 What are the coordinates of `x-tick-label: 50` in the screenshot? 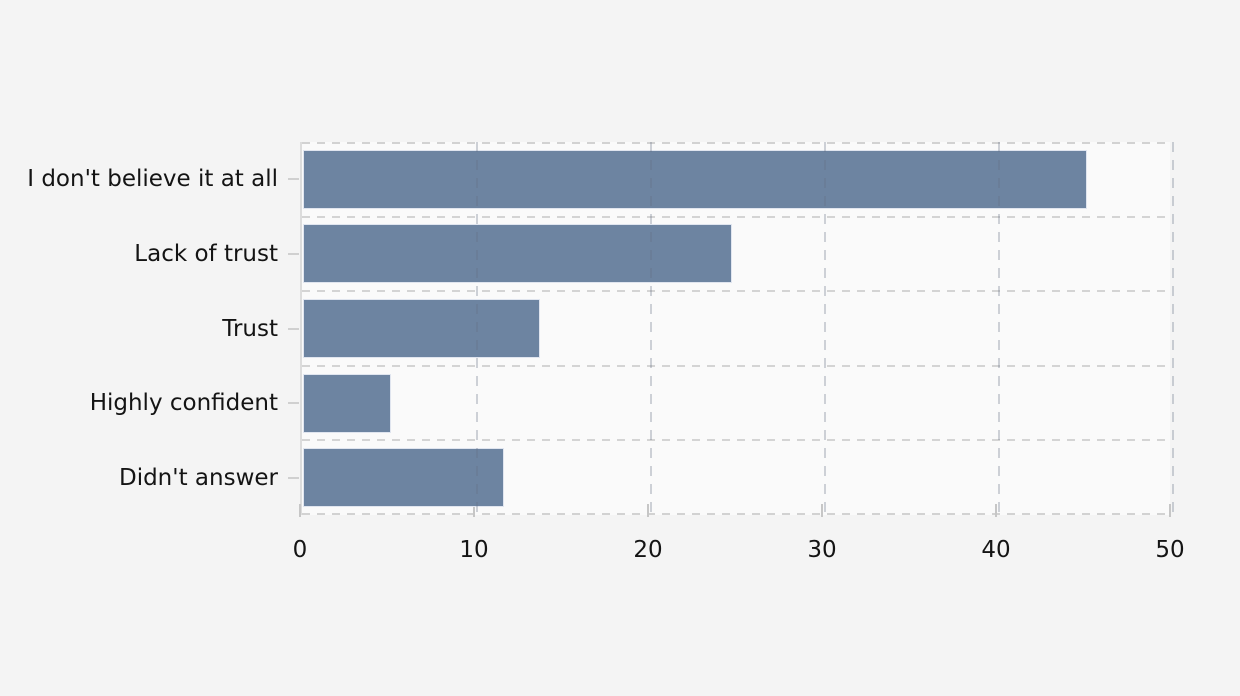 It's located at (1170, 550).